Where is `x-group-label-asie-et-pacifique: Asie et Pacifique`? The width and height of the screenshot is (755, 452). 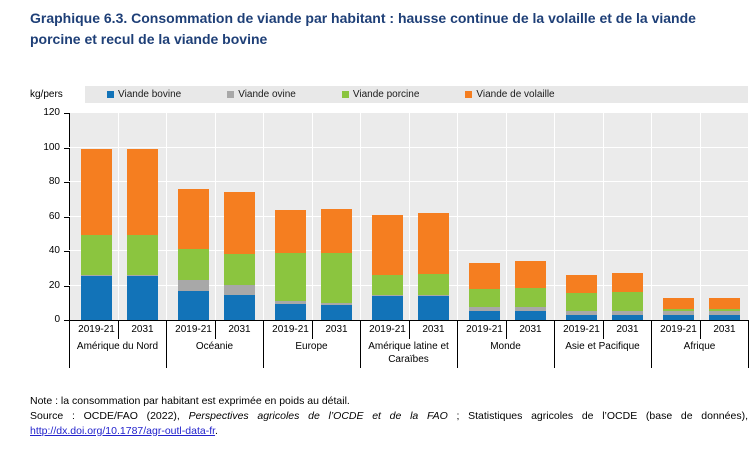 x-group-label-asie-et-pacifique: Asie et Pacifique is located at coordinates (602, 346).